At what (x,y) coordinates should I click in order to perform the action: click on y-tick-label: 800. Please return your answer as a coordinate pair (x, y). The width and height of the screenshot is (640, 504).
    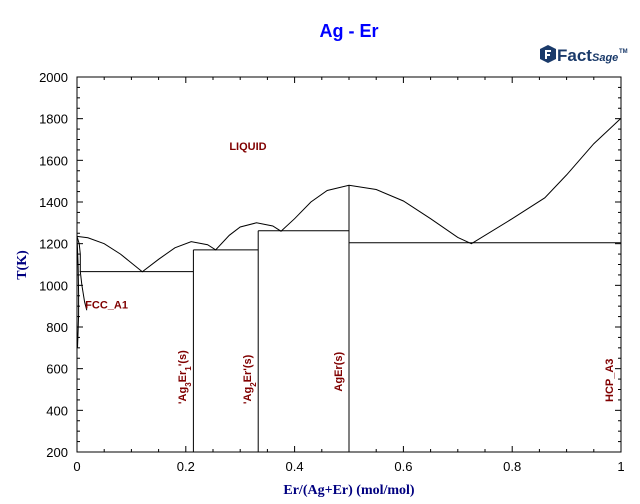
    Looking at the image, I should click on (57, 327).